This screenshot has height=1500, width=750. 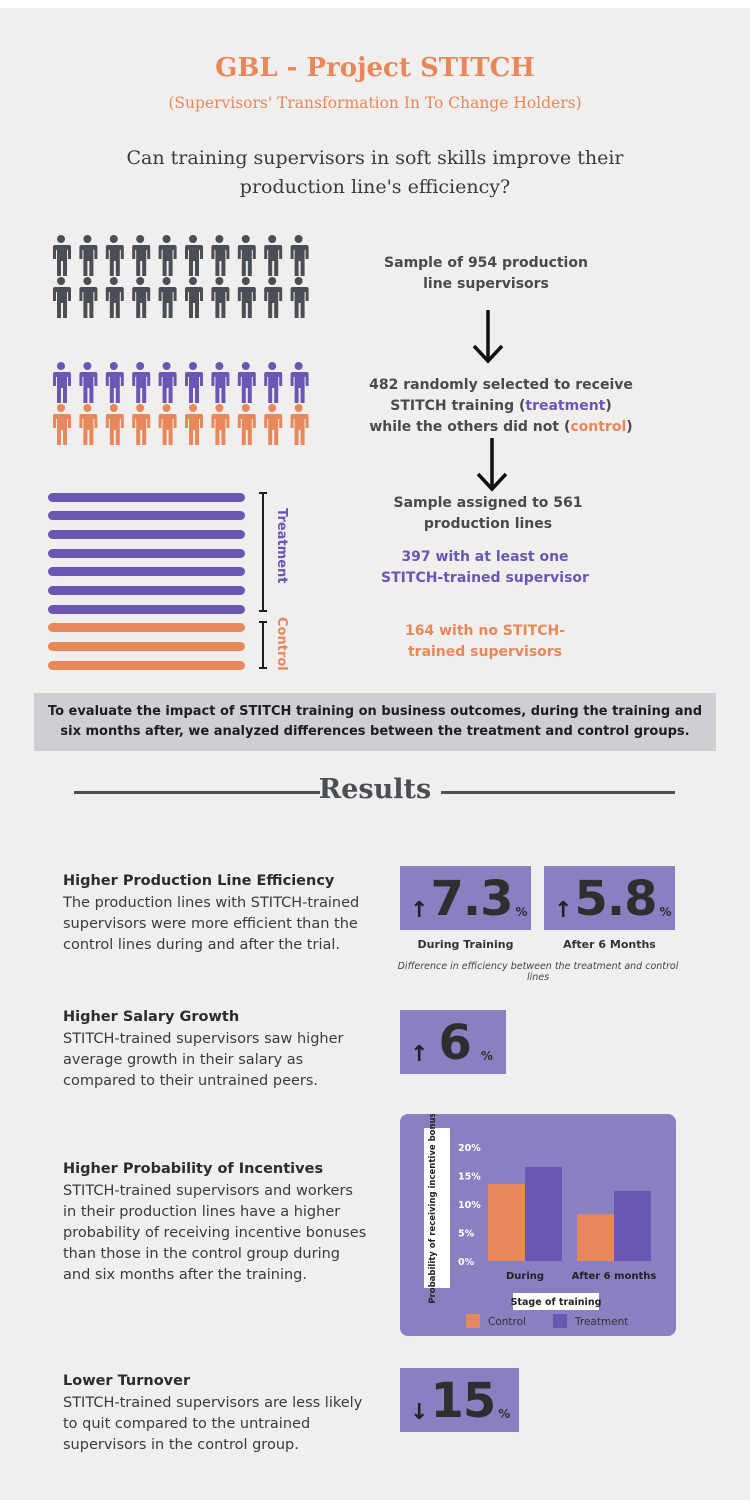 What do you see at coordinates (615, 899) in the screenshot?
I see `efficiency-after-value: 5.8` at bounding box center [615, 899].